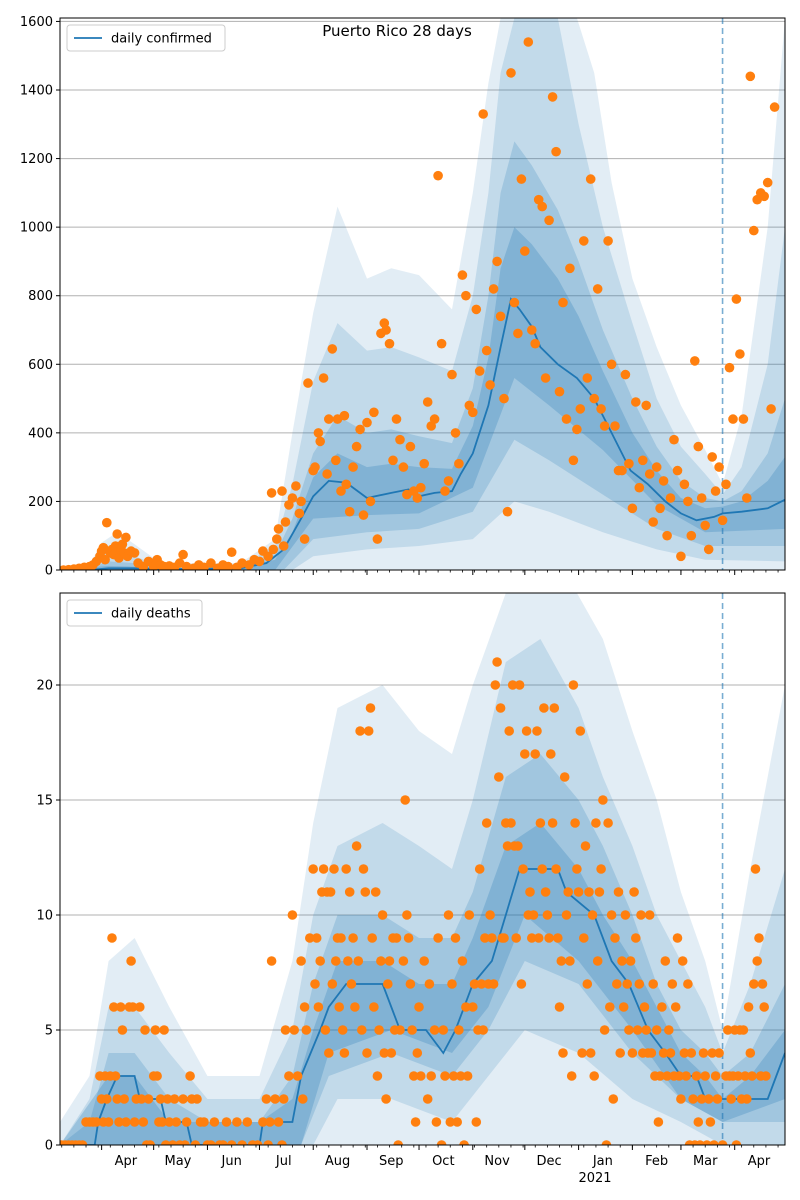 Image resolution: width=800 pixels, height=1200 pixels. What do you see at coordinates (602, 1161) in the screenshot?
I see `x-month-label: Jan` at bounding box center [602, 1161].